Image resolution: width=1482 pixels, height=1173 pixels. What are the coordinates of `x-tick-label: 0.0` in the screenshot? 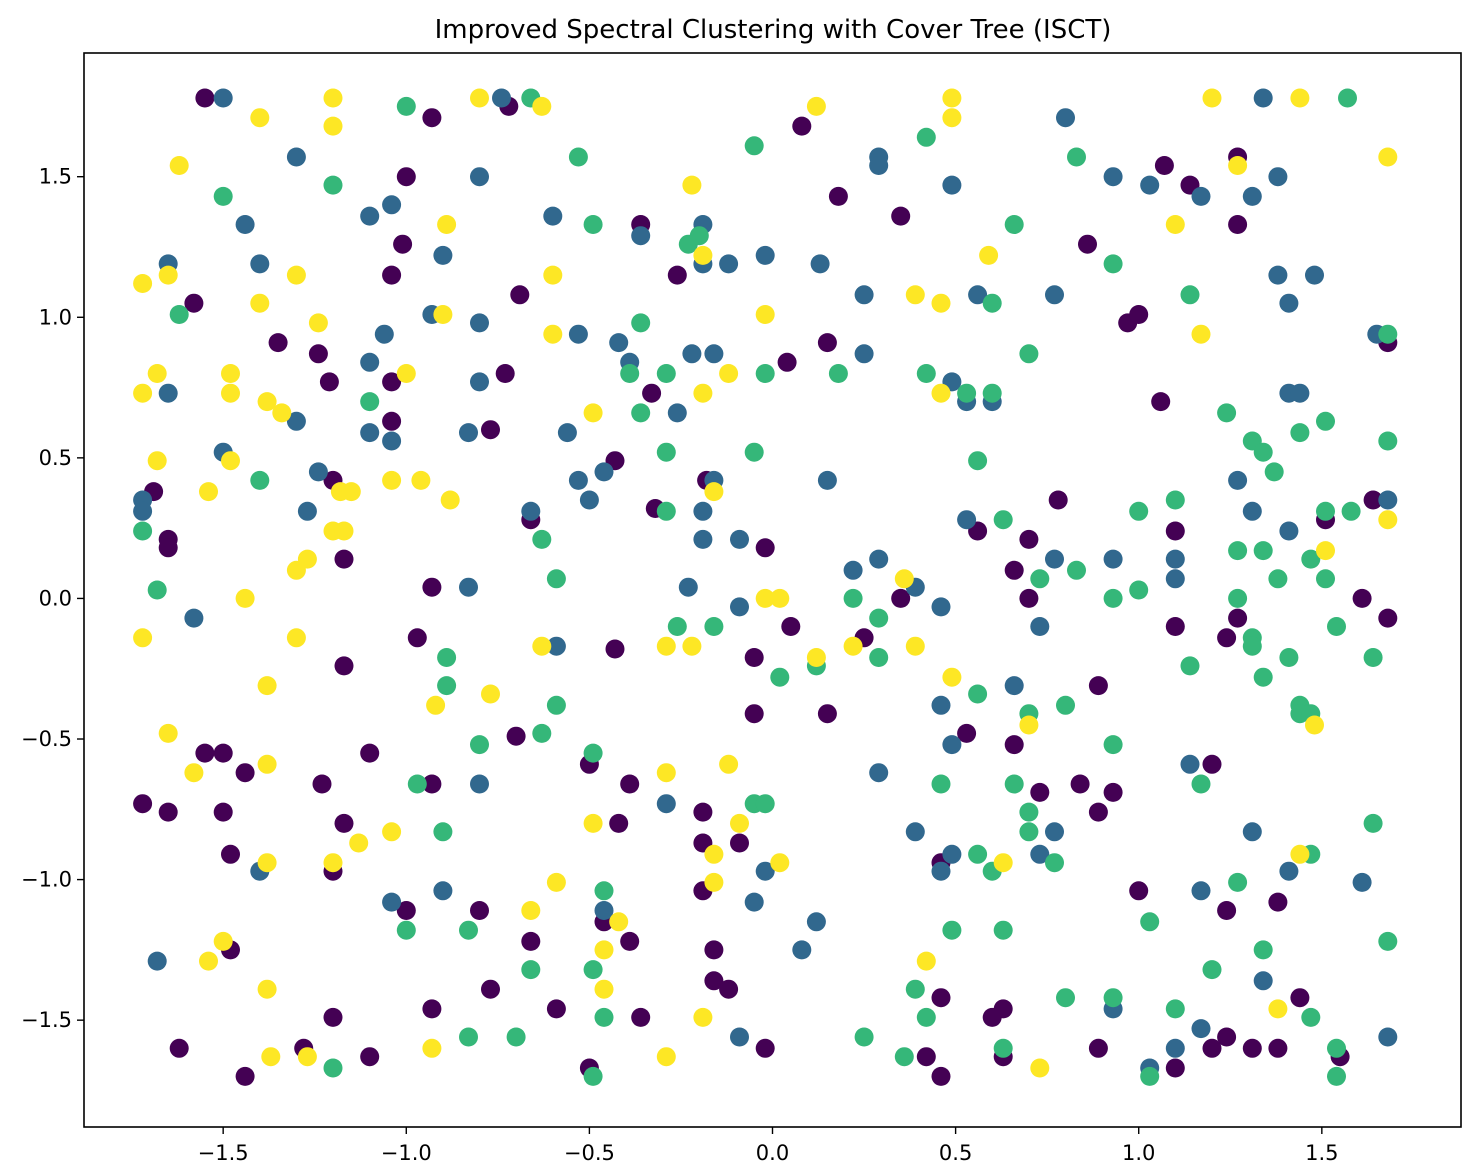 It's located at (772, 1153).